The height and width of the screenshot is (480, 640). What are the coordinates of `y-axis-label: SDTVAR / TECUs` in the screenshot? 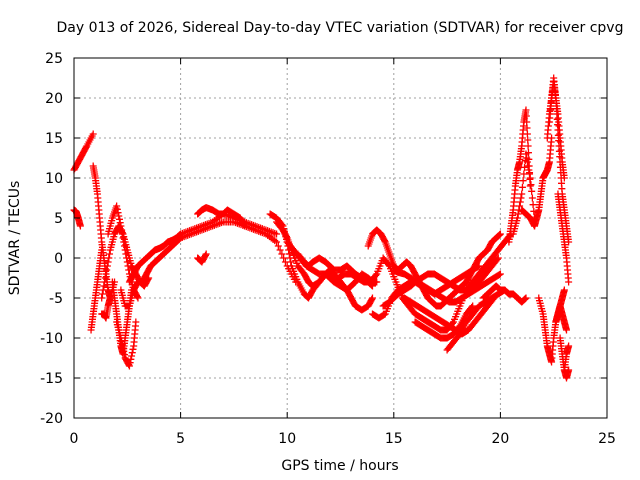 It's located at (15, 238).